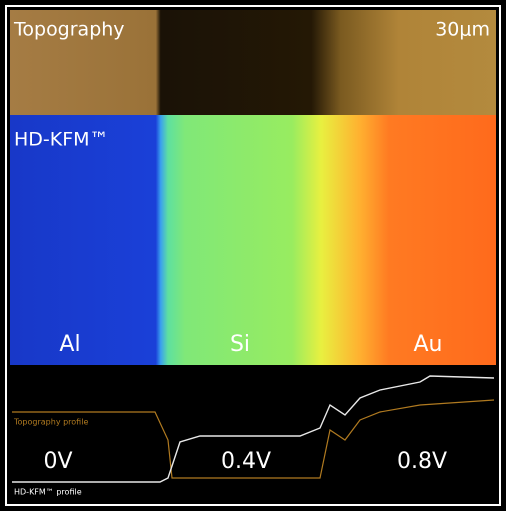 Image resolution: width=506 pixels, height=511 pixels. I want to click on voltage-label: 0.4V, so click(246, 461).